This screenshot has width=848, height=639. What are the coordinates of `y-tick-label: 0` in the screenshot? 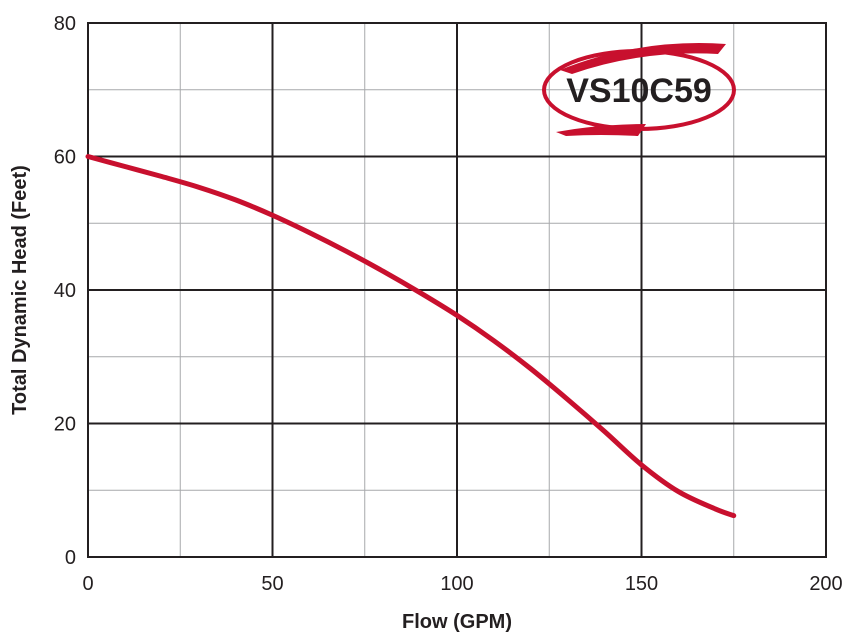 It's located at (70, 558).